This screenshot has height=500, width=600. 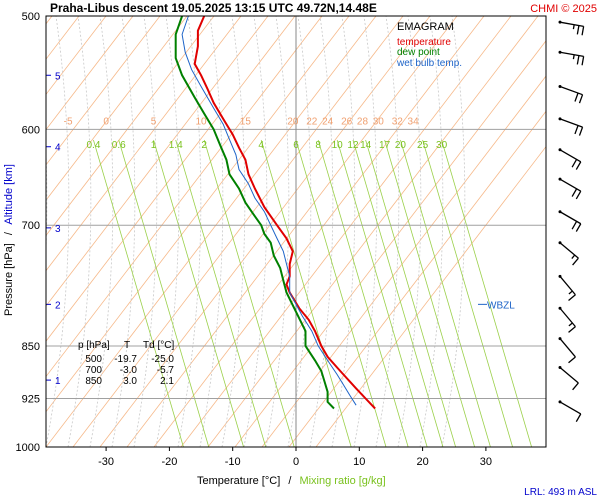 I want to click on y-axis-title-altitude: Altitude [km], so click(x=9, y=194).